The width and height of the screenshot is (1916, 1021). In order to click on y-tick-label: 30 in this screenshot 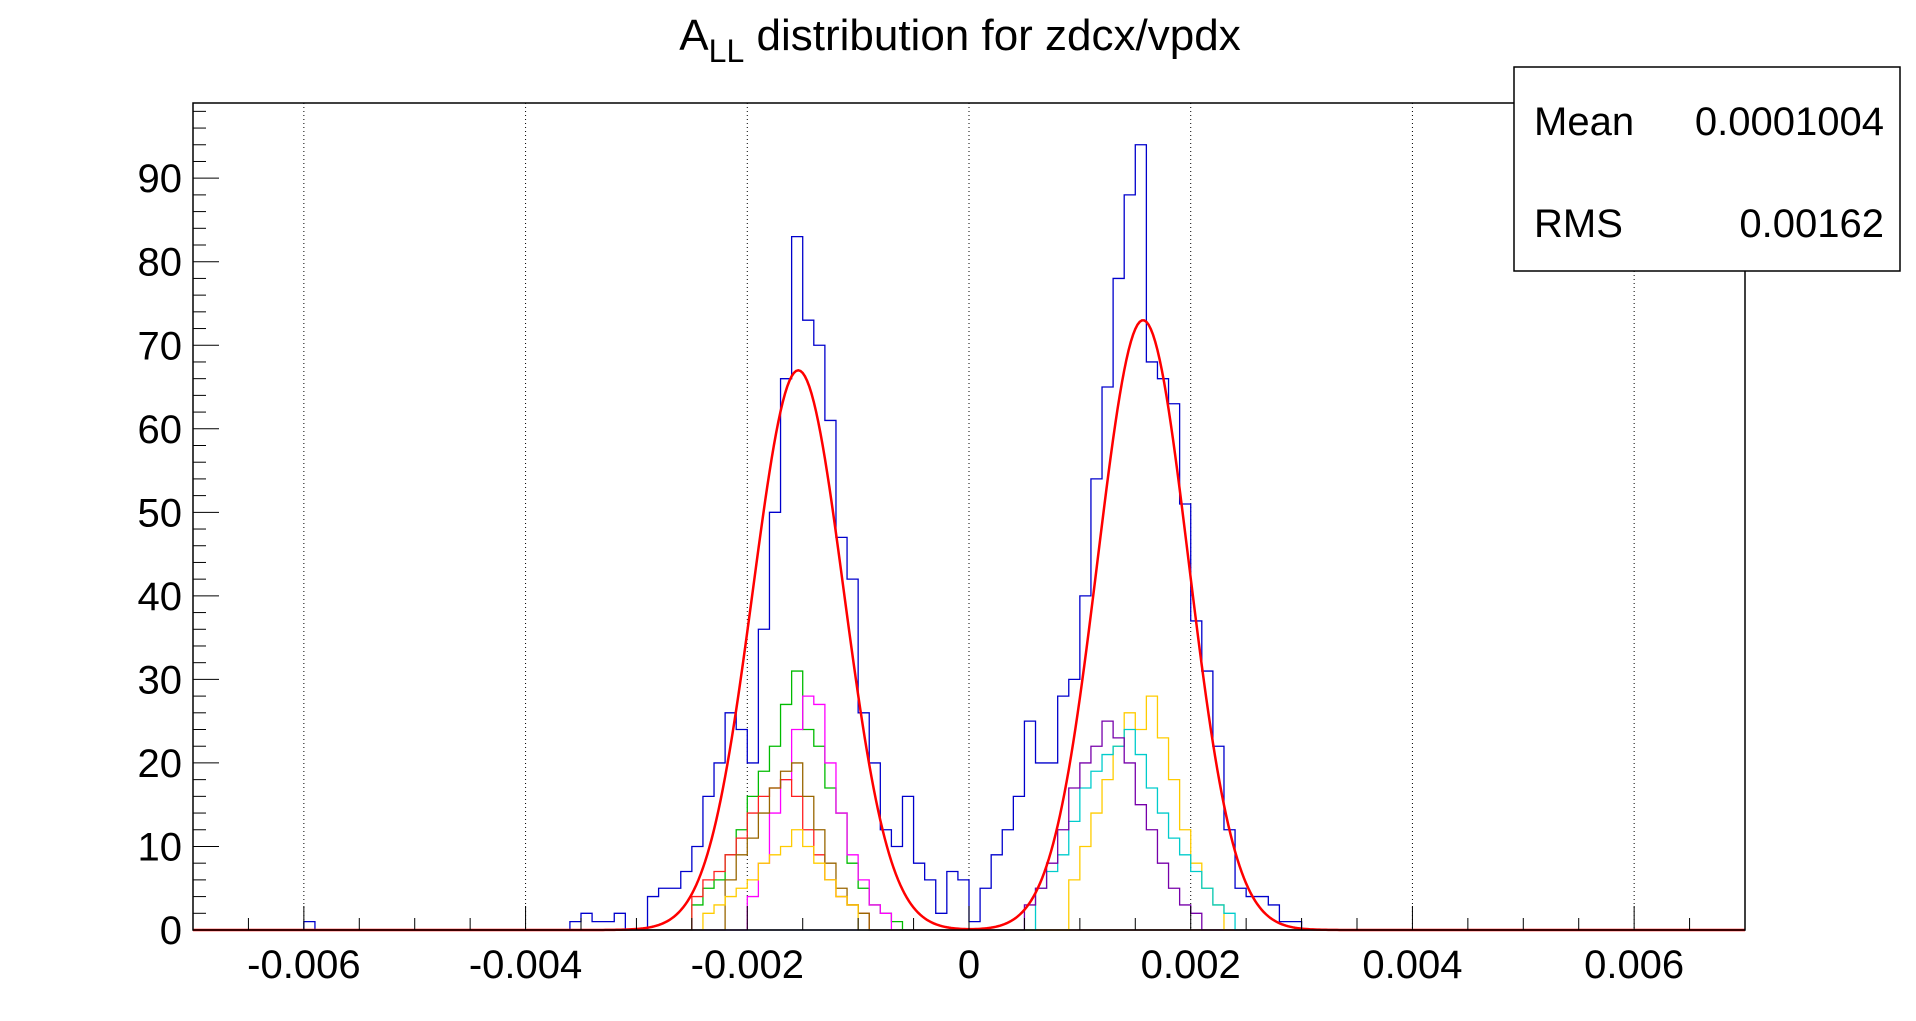, I will do `click(160, 680)`.